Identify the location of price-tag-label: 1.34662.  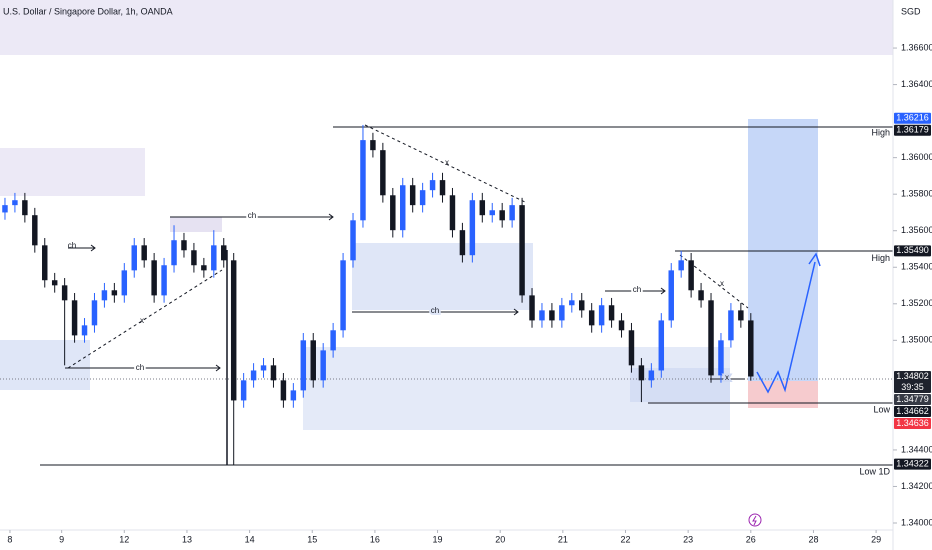
(912, 411).